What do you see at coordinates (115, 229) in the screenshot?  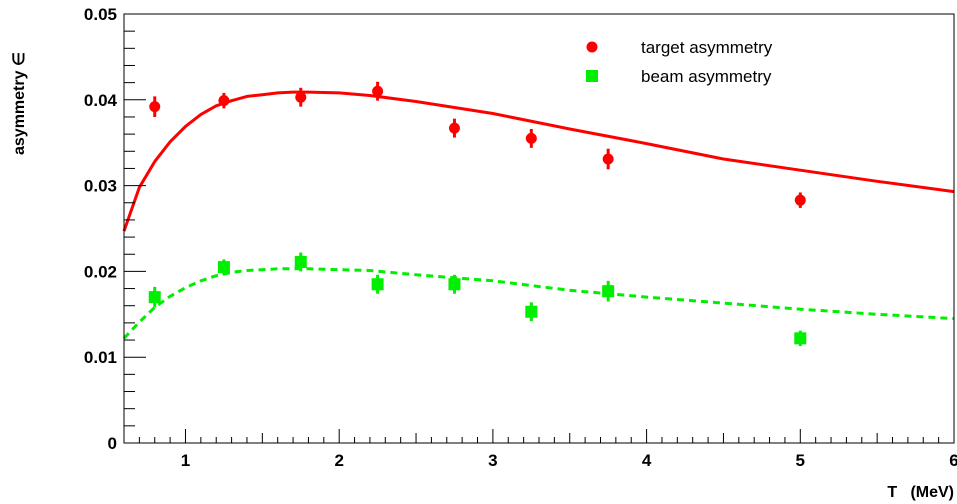 I see `y-axis-ticks: 0 0.01 0.02 0.03 0.04 0.05` at bounding box center [115, 229].